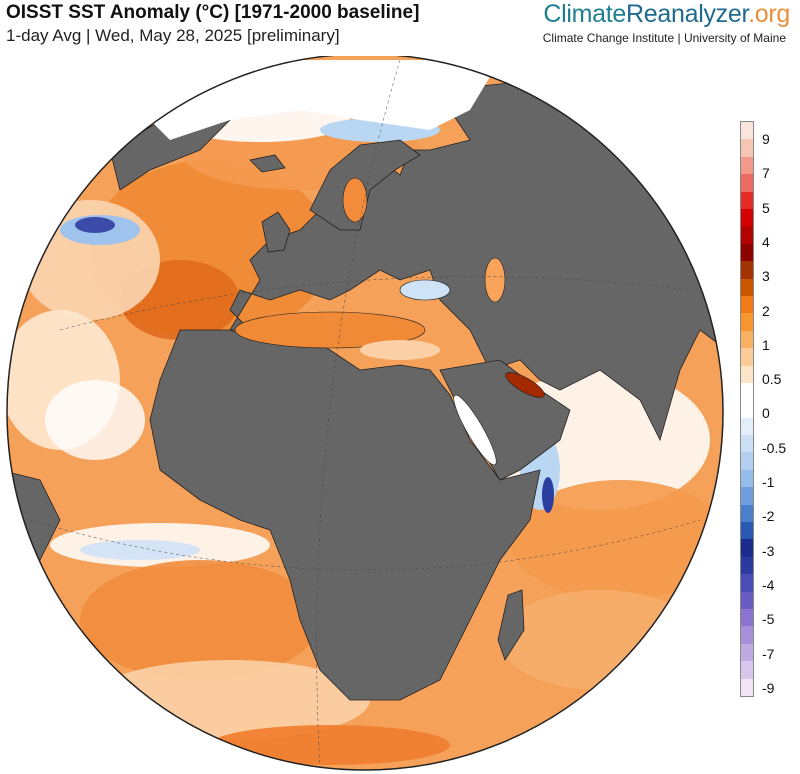 Image resolution: width=800 pixels, height=774 pixels. What do you see at coordinates (766, 139) in the screenshot?
I see `legend-label: 9` at bounding box center [766, 139].